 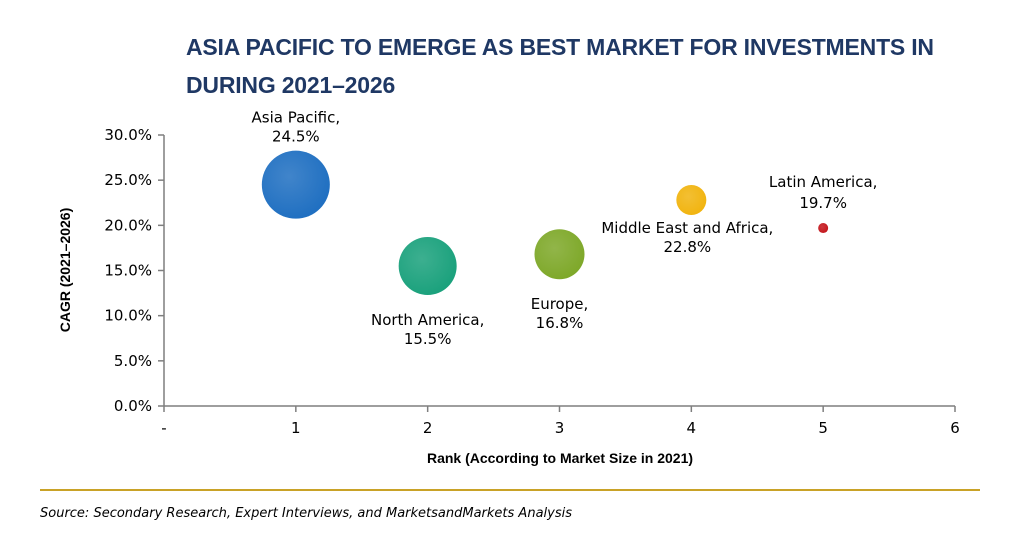 I want to click on source-divider, so click(x=510, y=490).